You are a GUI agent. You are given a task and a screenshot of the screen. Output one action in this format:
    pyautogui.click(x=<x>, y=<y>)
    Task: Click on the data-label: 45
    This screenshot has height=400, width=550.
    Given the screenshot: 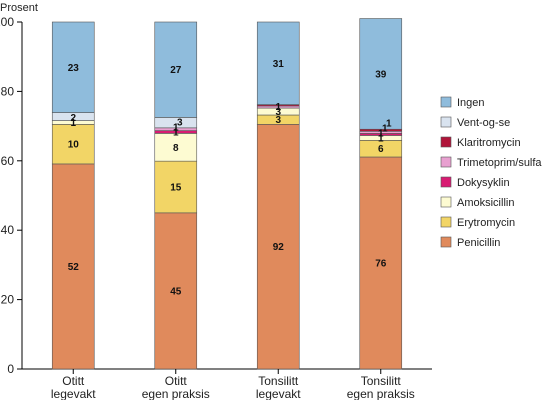 What is the action you would take?
    pyautogui.click(x=176, y=291)
    